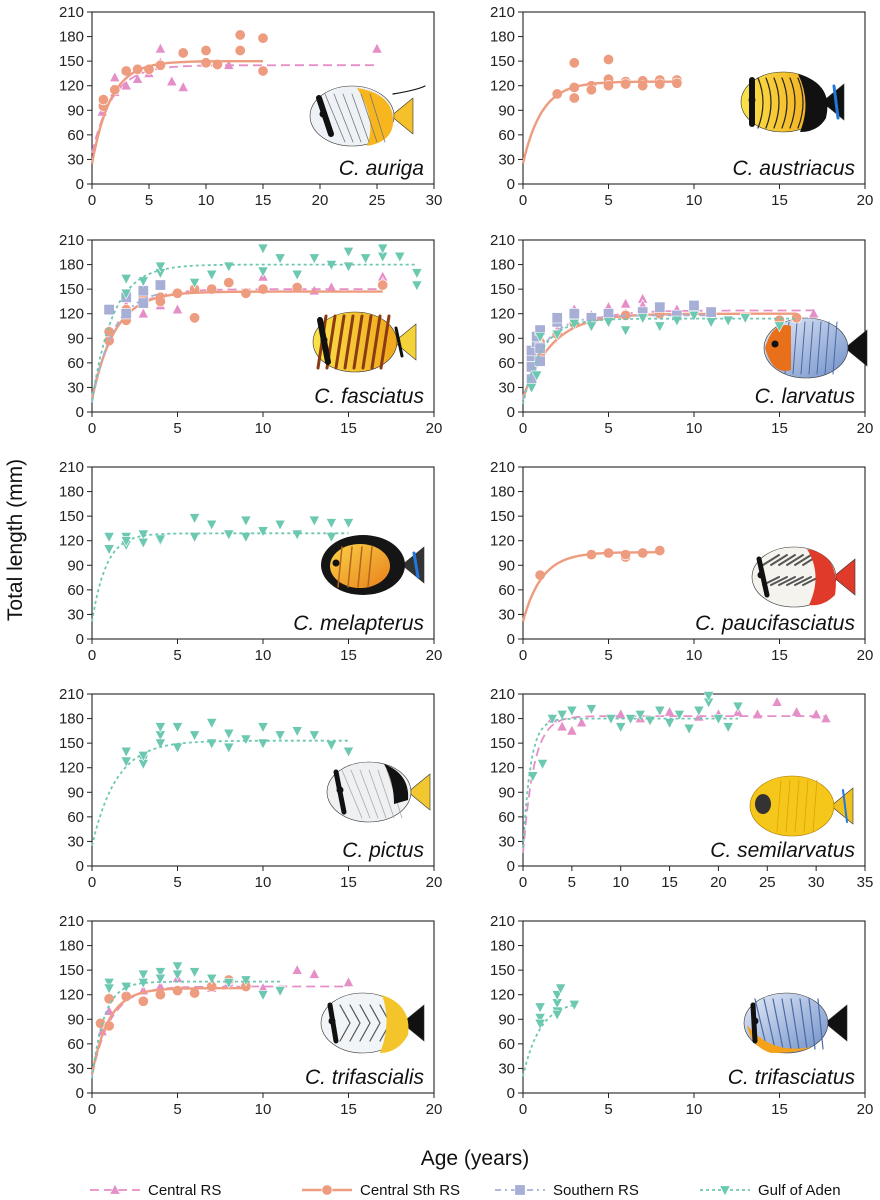 Image resolution: width=880 pixels, height=1200 pixels. What do you see at coordinates (775, 623) in the screenshot?
I see `species-label: C. paucifasciatus` at bounding box center [775, 623].